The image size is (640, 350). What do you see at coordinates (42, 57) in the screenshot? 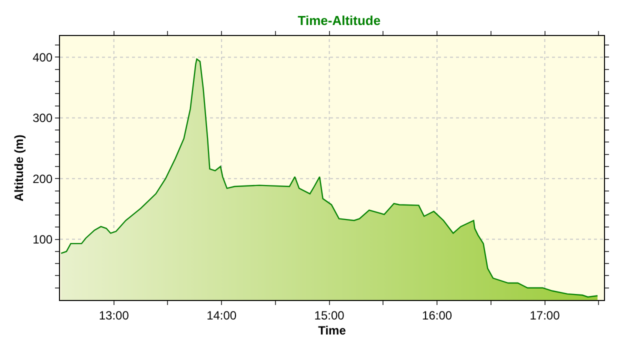
I see `y-tick-label: 400` at bounding box center [42, 57].